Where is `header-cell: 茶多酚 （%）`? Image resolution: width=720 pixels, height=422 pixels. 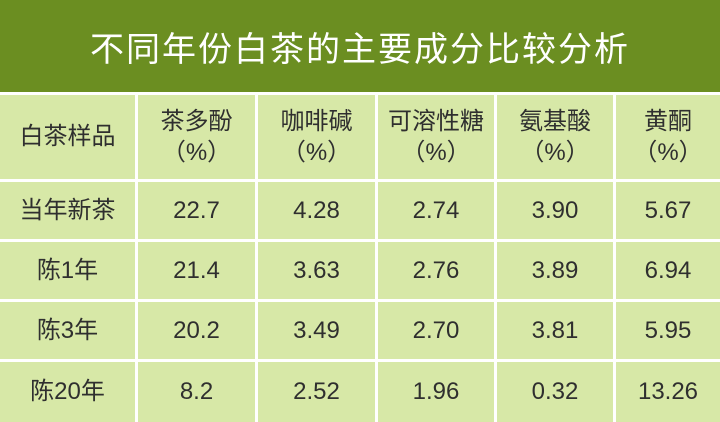 header-cell: 茶多酚 （%） is located at coordinates (196, 137).